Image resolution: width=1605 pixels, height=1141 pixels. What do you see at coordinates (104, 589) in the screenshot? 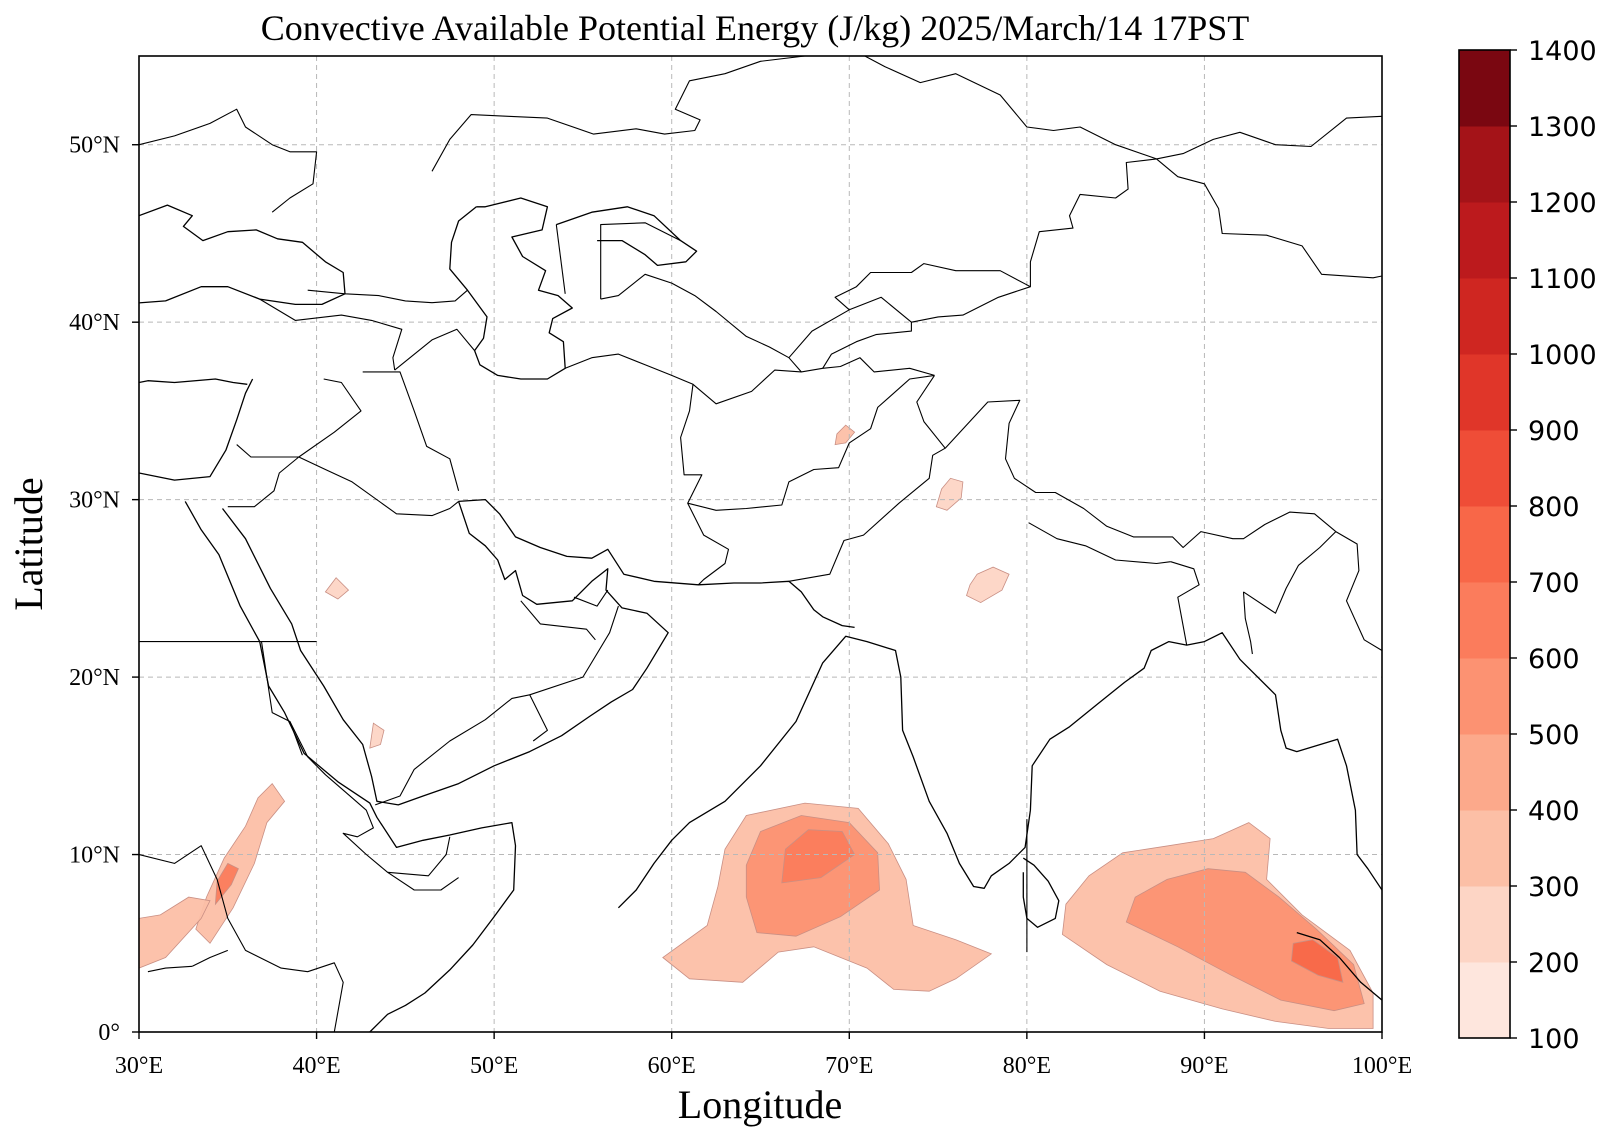
I see `y-axis-ticks: 0° 10°N 20°N 30°N 40°N 50°N` at bounding box center [104, 589].